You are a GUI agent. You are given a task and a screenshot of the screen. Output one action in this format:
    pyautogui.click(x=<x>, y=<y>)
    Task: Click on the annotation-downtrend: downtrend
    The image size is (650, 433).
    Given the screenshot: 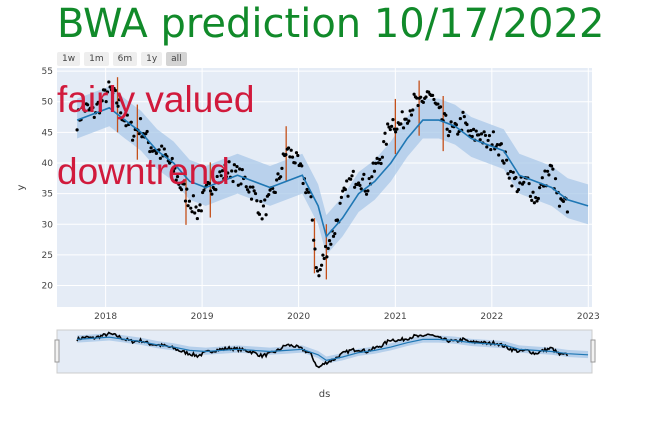 What is the action you would take?
    pyautogui.click(x=143, y=171)
    